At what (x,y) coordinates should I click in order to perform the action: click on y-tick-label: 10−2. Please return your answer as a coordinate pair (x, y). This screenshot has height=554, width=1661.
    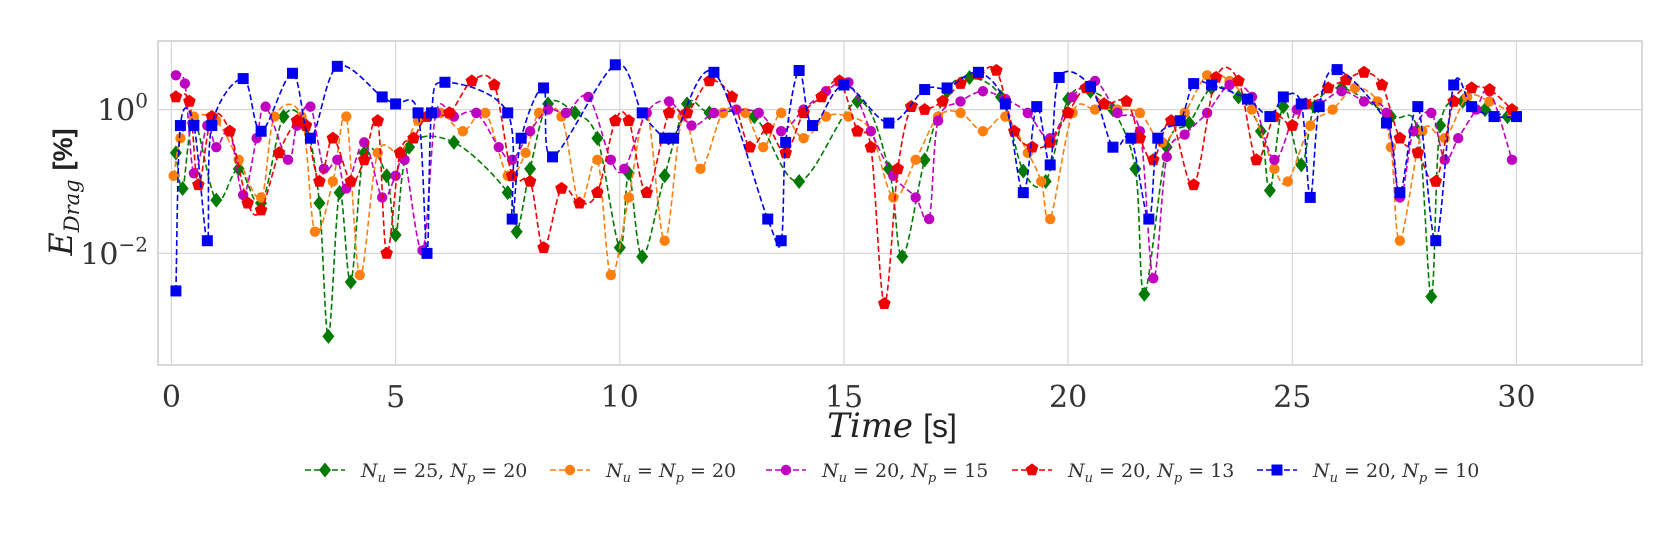
    Looking at the image, I should click on (114, 252).